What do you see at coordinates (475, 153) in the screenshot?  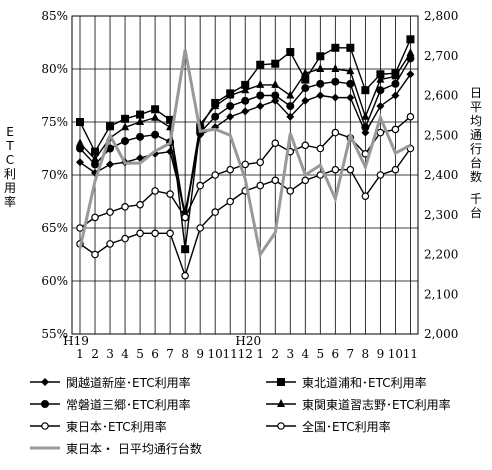 I see `right-axis-label: 日平均通行台数 千台` at bounding box center [475, 153].